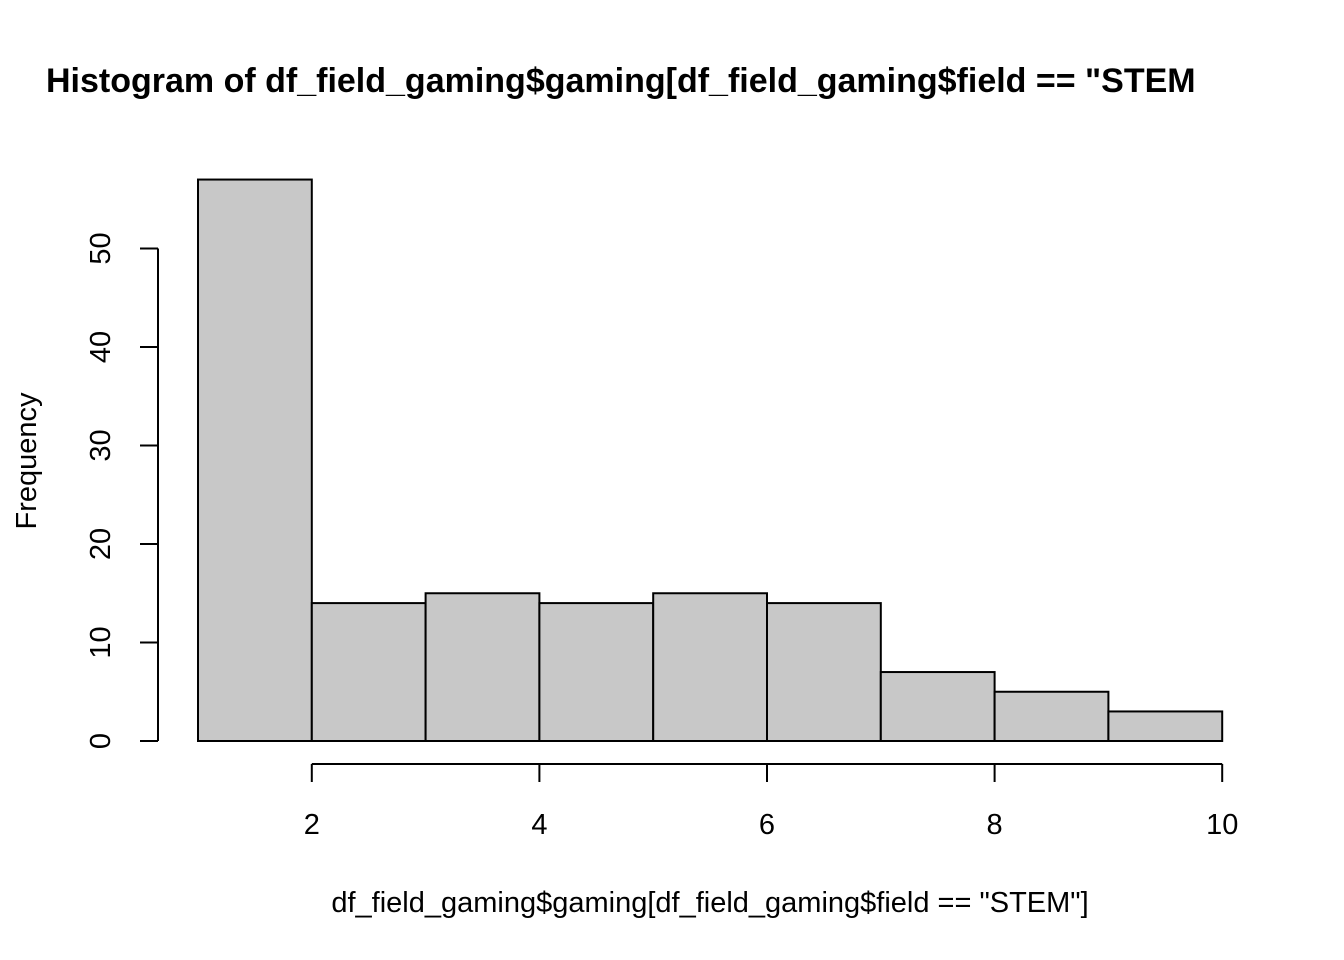 The width and height of the screenshot is (1344, 960). What do you see at coordinates (995, 825) in the screenshot?
I see `x-tick-label-8: 8` at bounding box center [995, 825].